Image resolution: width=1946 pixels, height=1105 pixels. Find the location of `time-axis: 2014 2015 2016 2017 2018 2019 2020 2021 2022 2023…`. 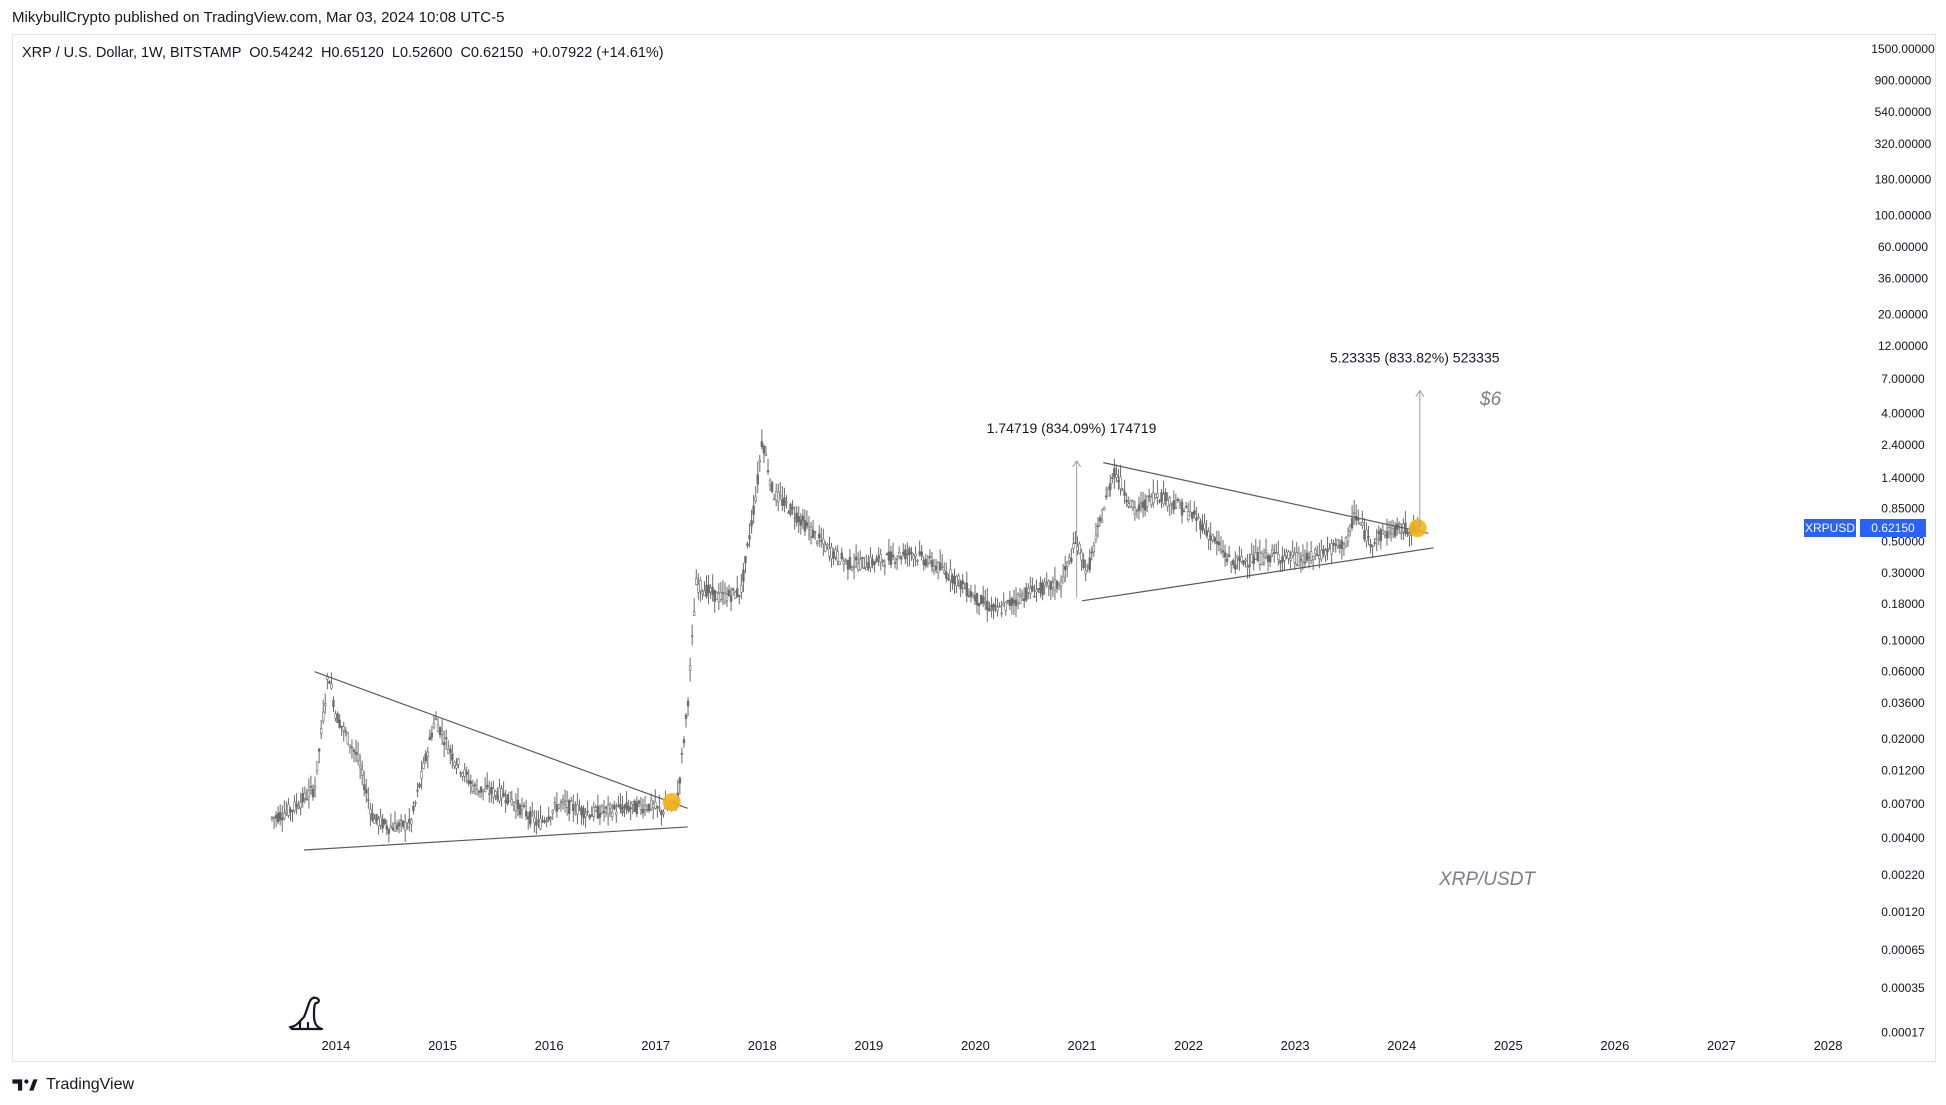

time-axis: 2014 2015 2016 2017 2018 2019 2020 2021 2022 2023… is located at coordinates (1081, 1045).